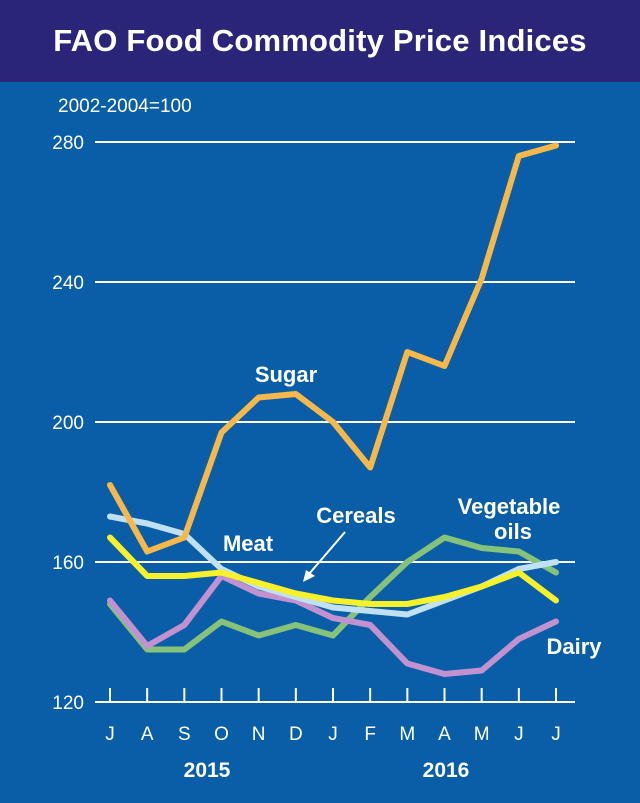  What do you see at coordinates (356, 515) in the screenshot?
I see `cereals-label: Cereals` at bounding box center [356, 515].